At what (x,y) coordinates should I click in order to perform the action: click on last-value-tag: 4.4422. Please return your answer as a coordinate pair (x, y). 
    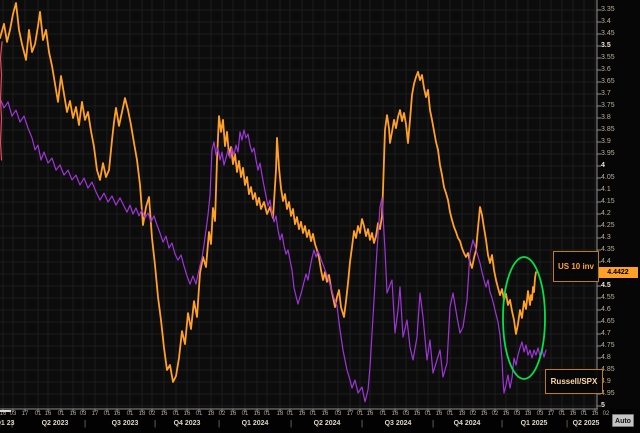
    Looking at the image, I should click on (618, 272).